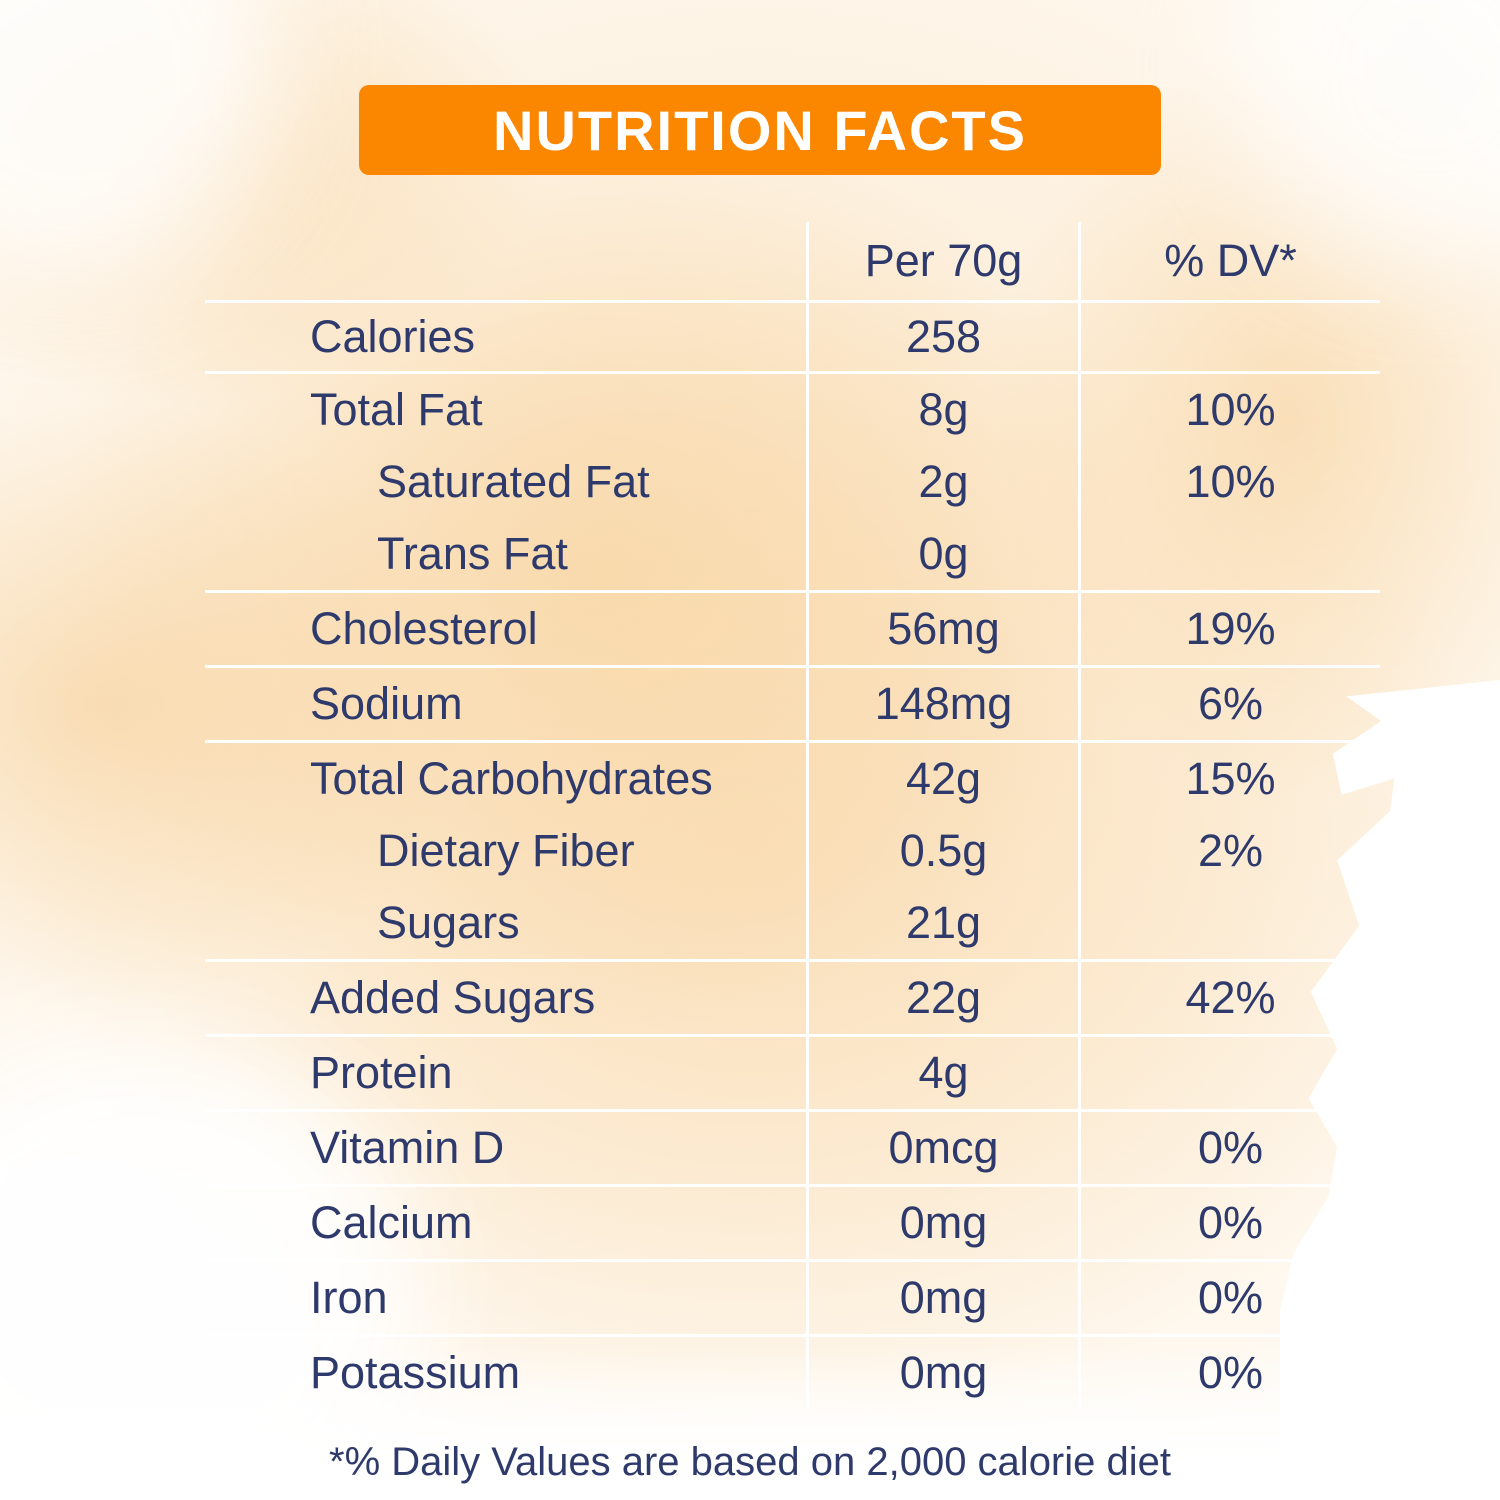 This screenshot has height=1500, width=1500. I want to click on nutrient-label: Iron, so click(349, 1297).